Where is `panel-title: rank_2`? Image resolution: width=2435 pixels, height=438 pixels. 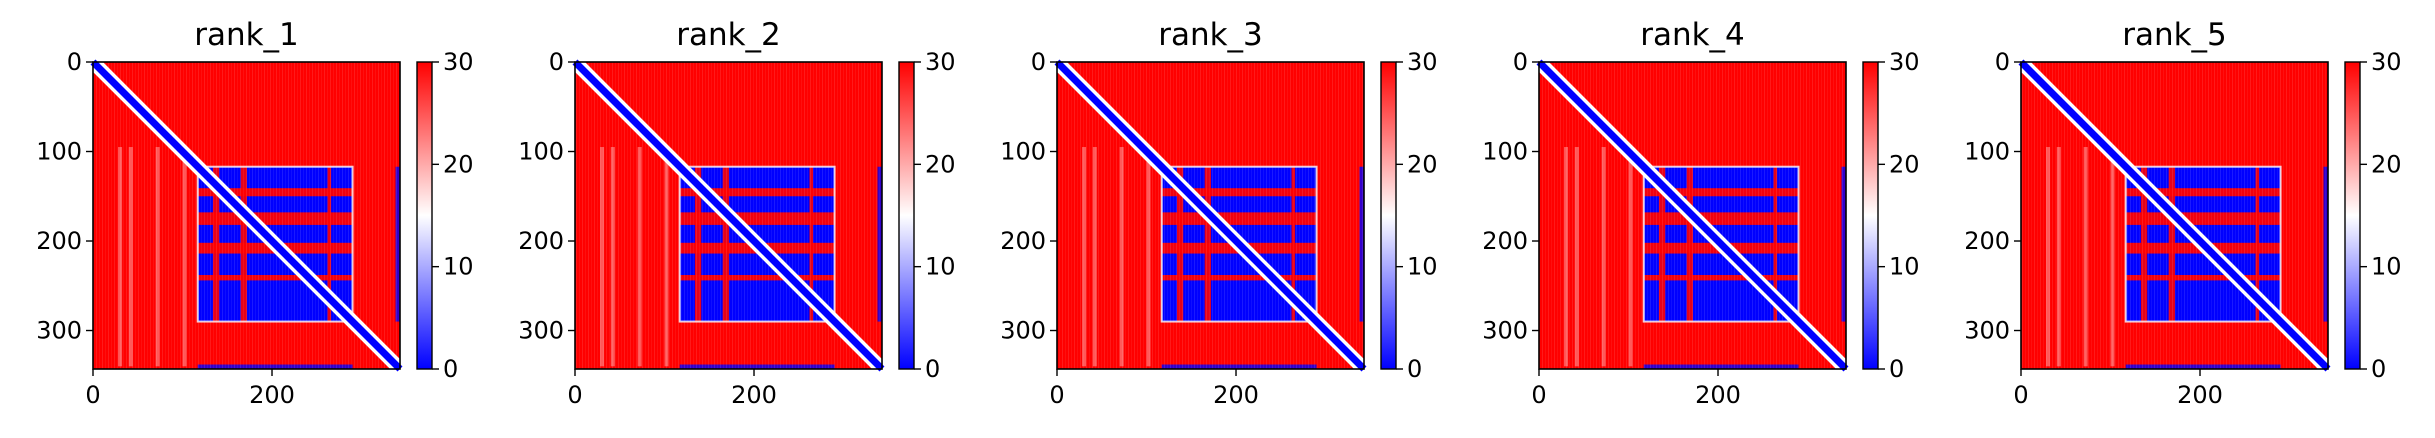 panel-title: rank_2 is located at coordinates (728, 35).